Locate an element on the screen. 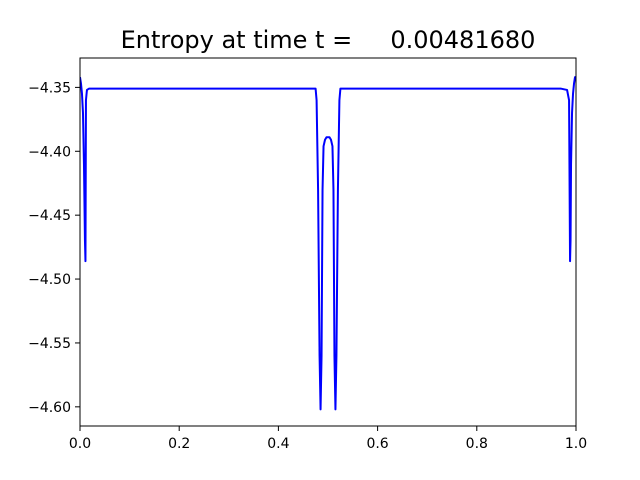 Image resolution: width=640 pixels, height=480 pixels. x-tick-label: 0.0 is located at coordinates (80, 444).